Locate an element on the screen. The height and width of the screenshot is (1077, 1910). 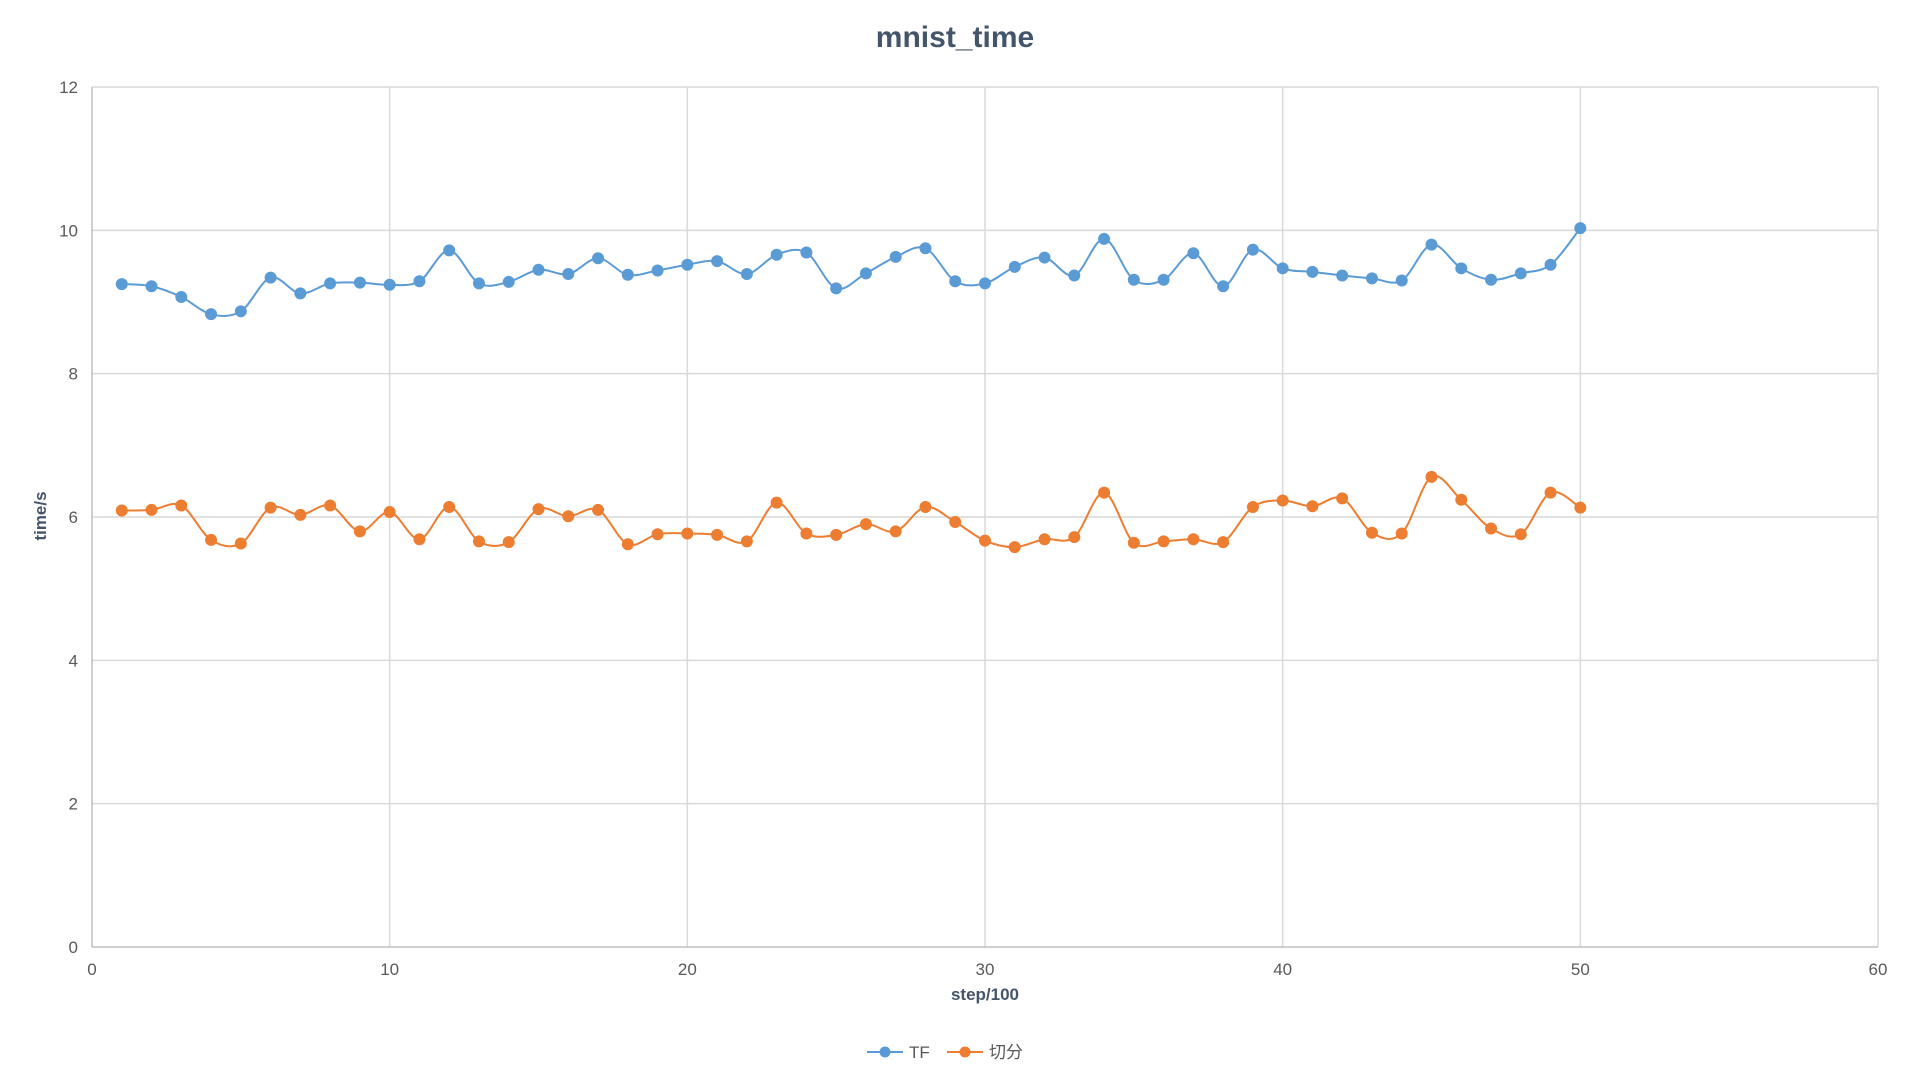
y-tick-label: 8 is located at coordinates (73, 374).